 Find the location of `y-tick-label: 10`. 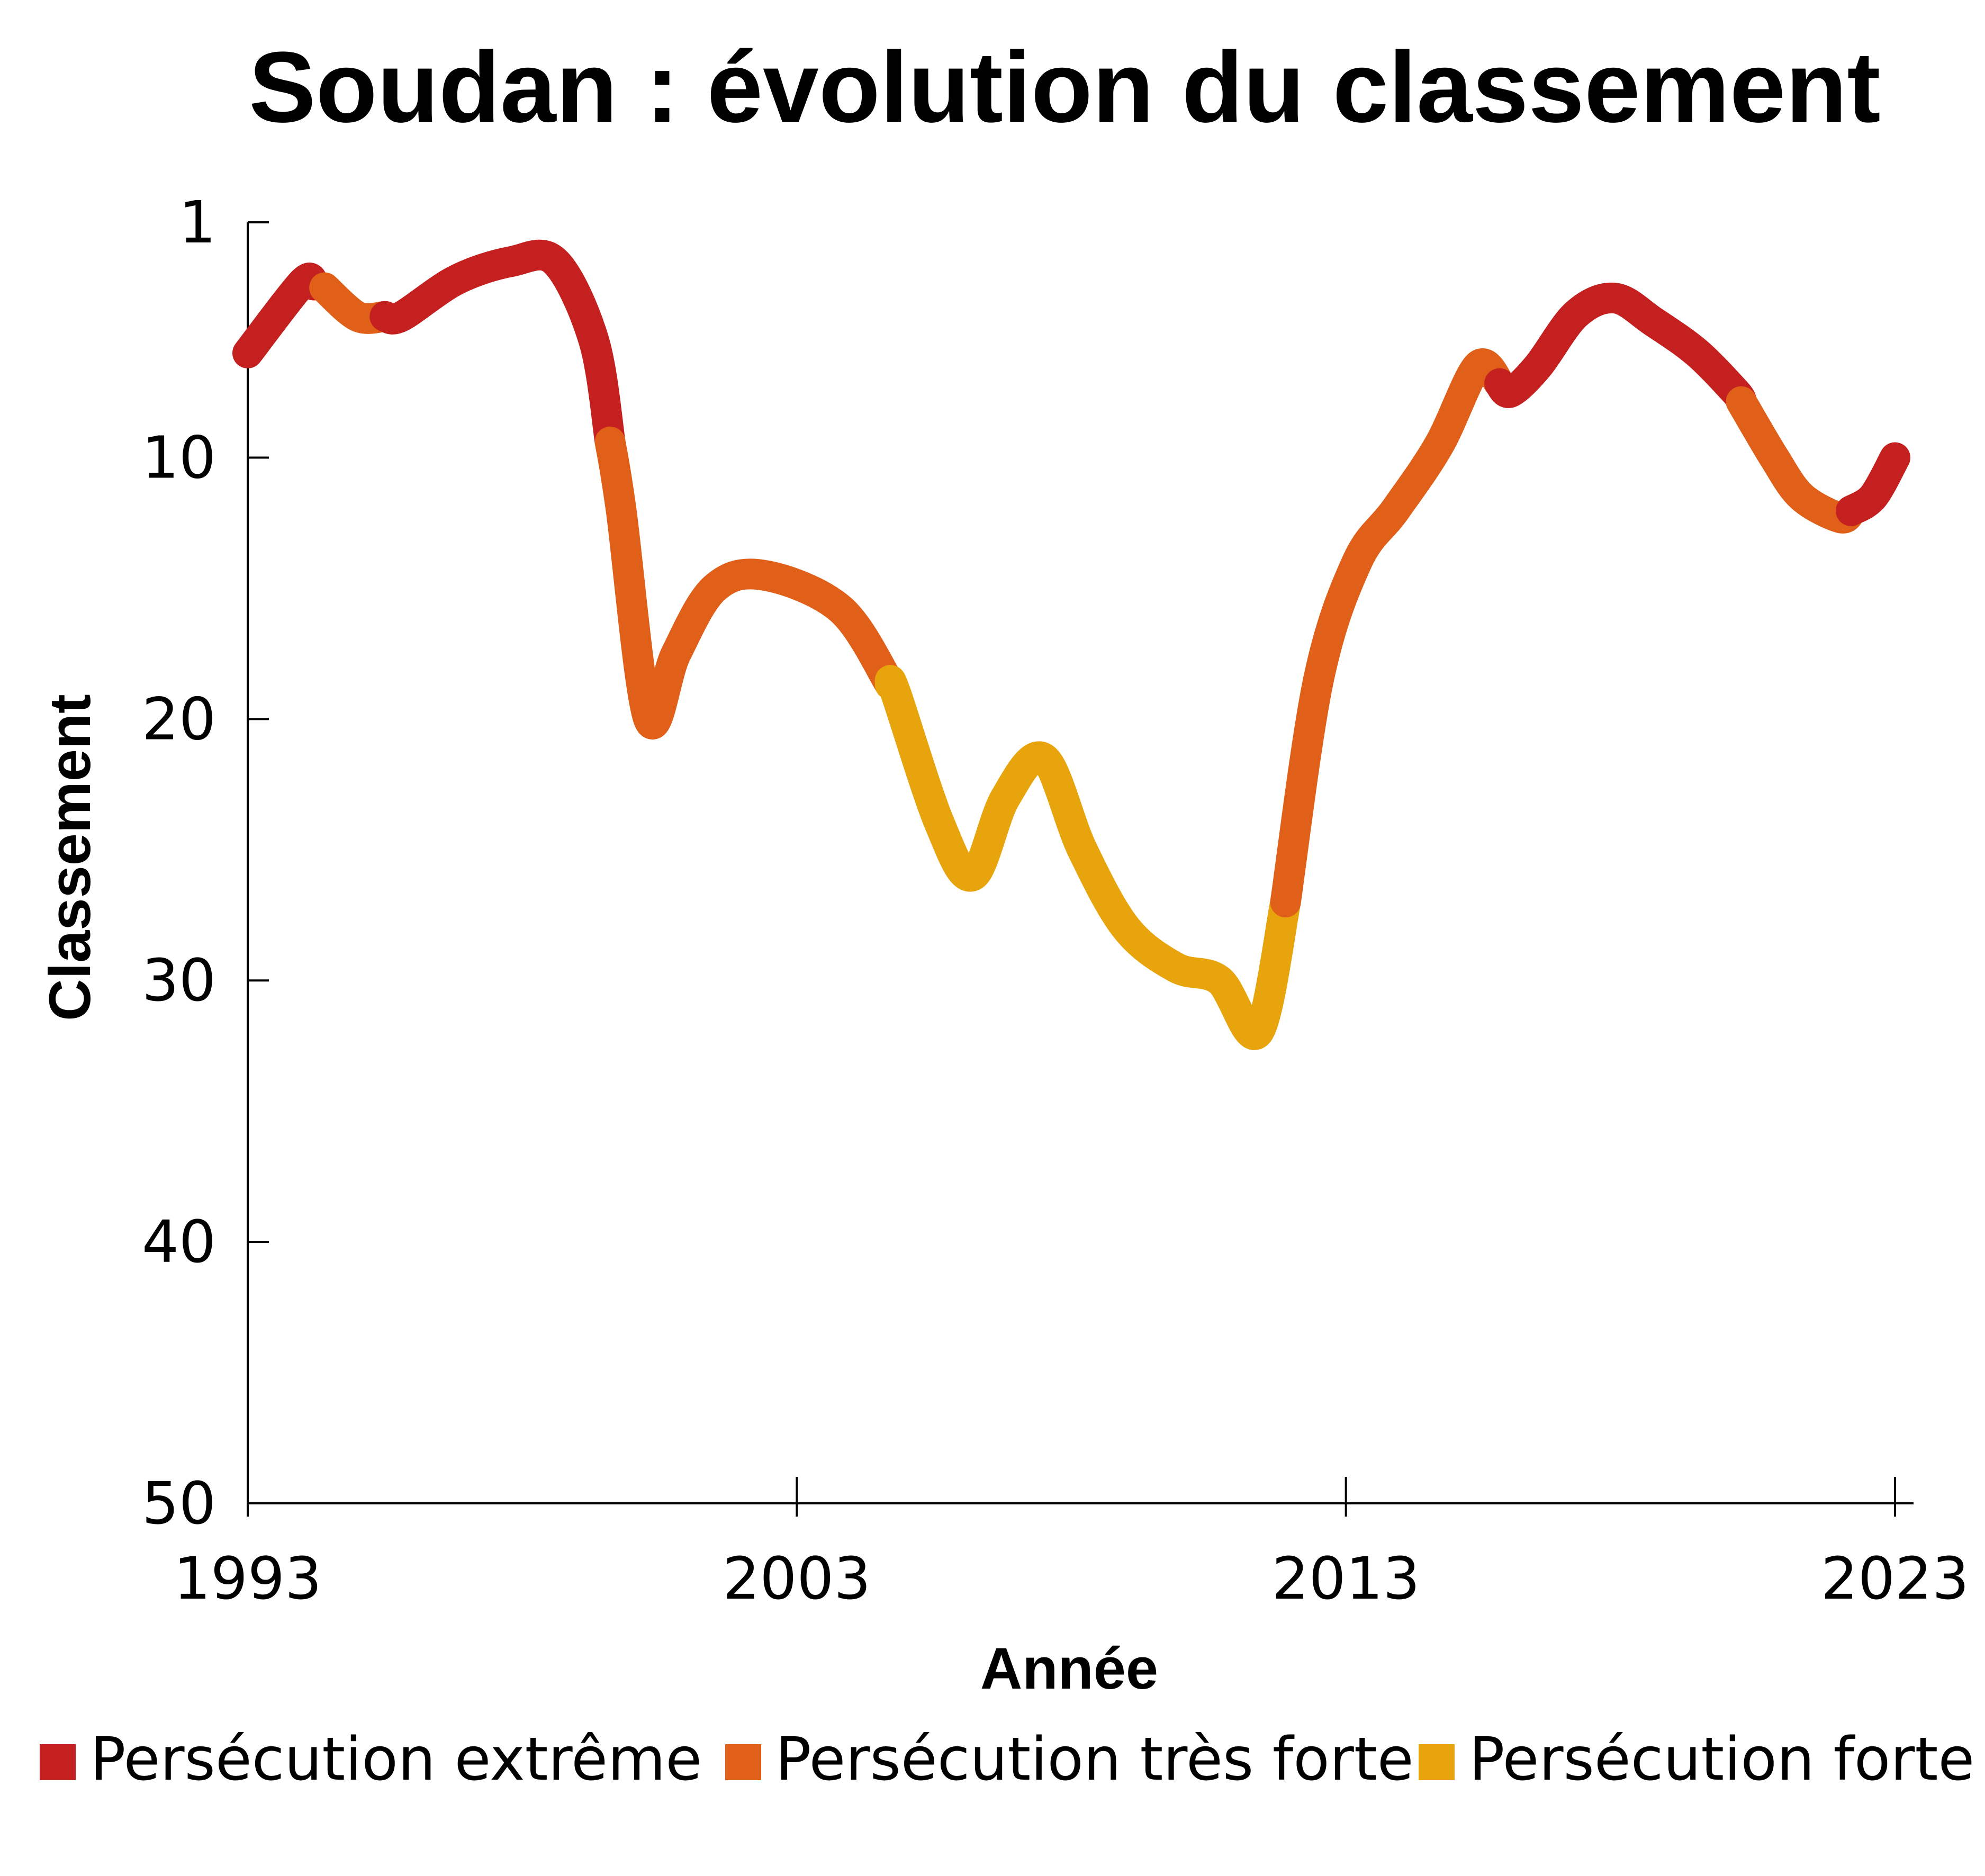

y-tick-label: 10 is located at coordinates (179, 457).